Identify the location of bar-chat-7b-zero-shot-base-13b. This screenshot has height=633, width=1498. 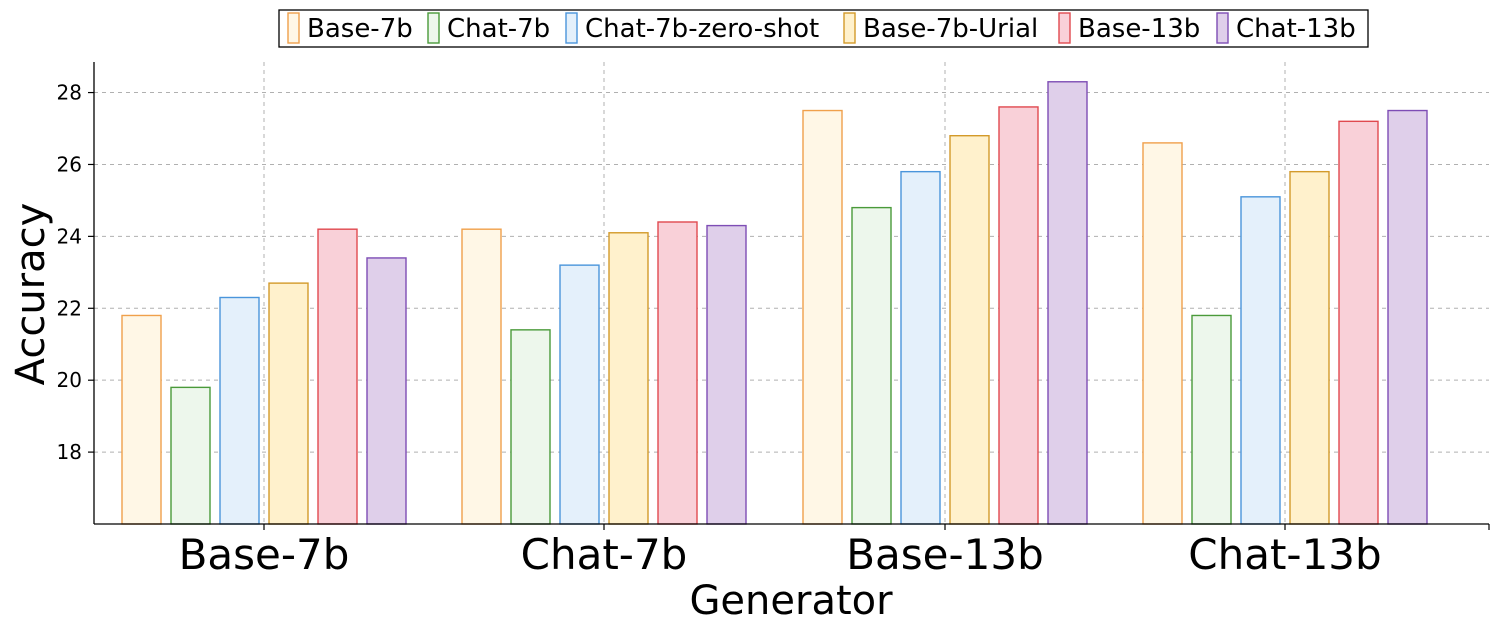
(920, 347).